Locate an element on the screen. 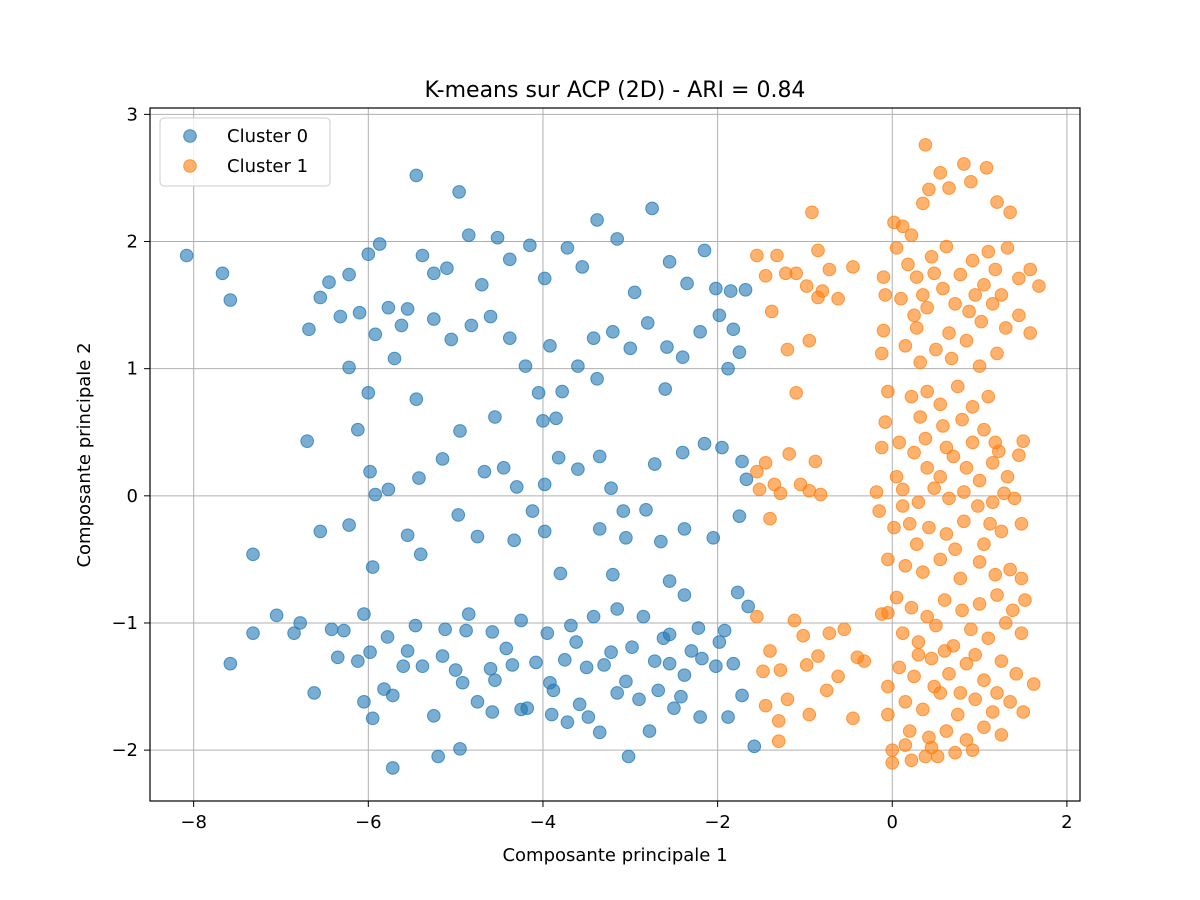  x-tick-label: 0 is located at coordinates (892, 822).